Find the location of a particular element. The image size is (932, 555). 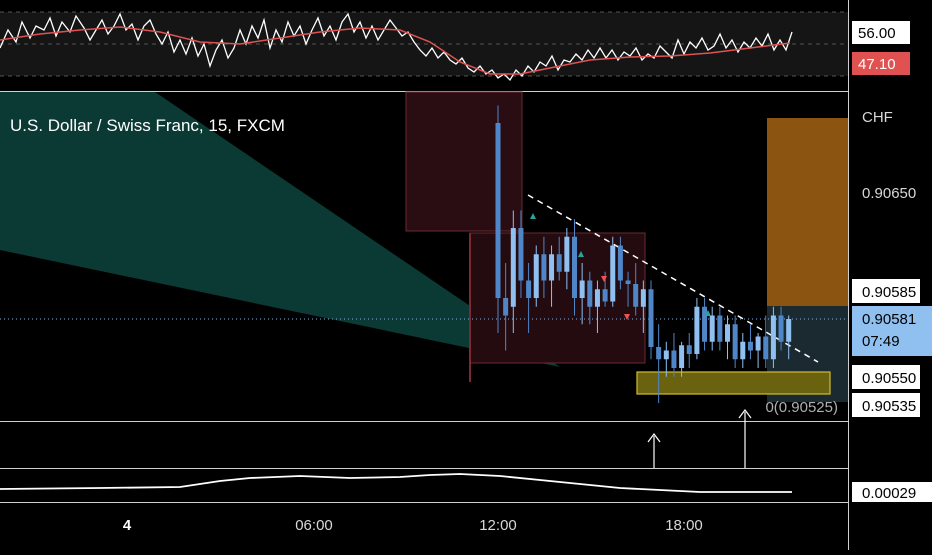

long-position-target-box is located at coordinates (807, 212).